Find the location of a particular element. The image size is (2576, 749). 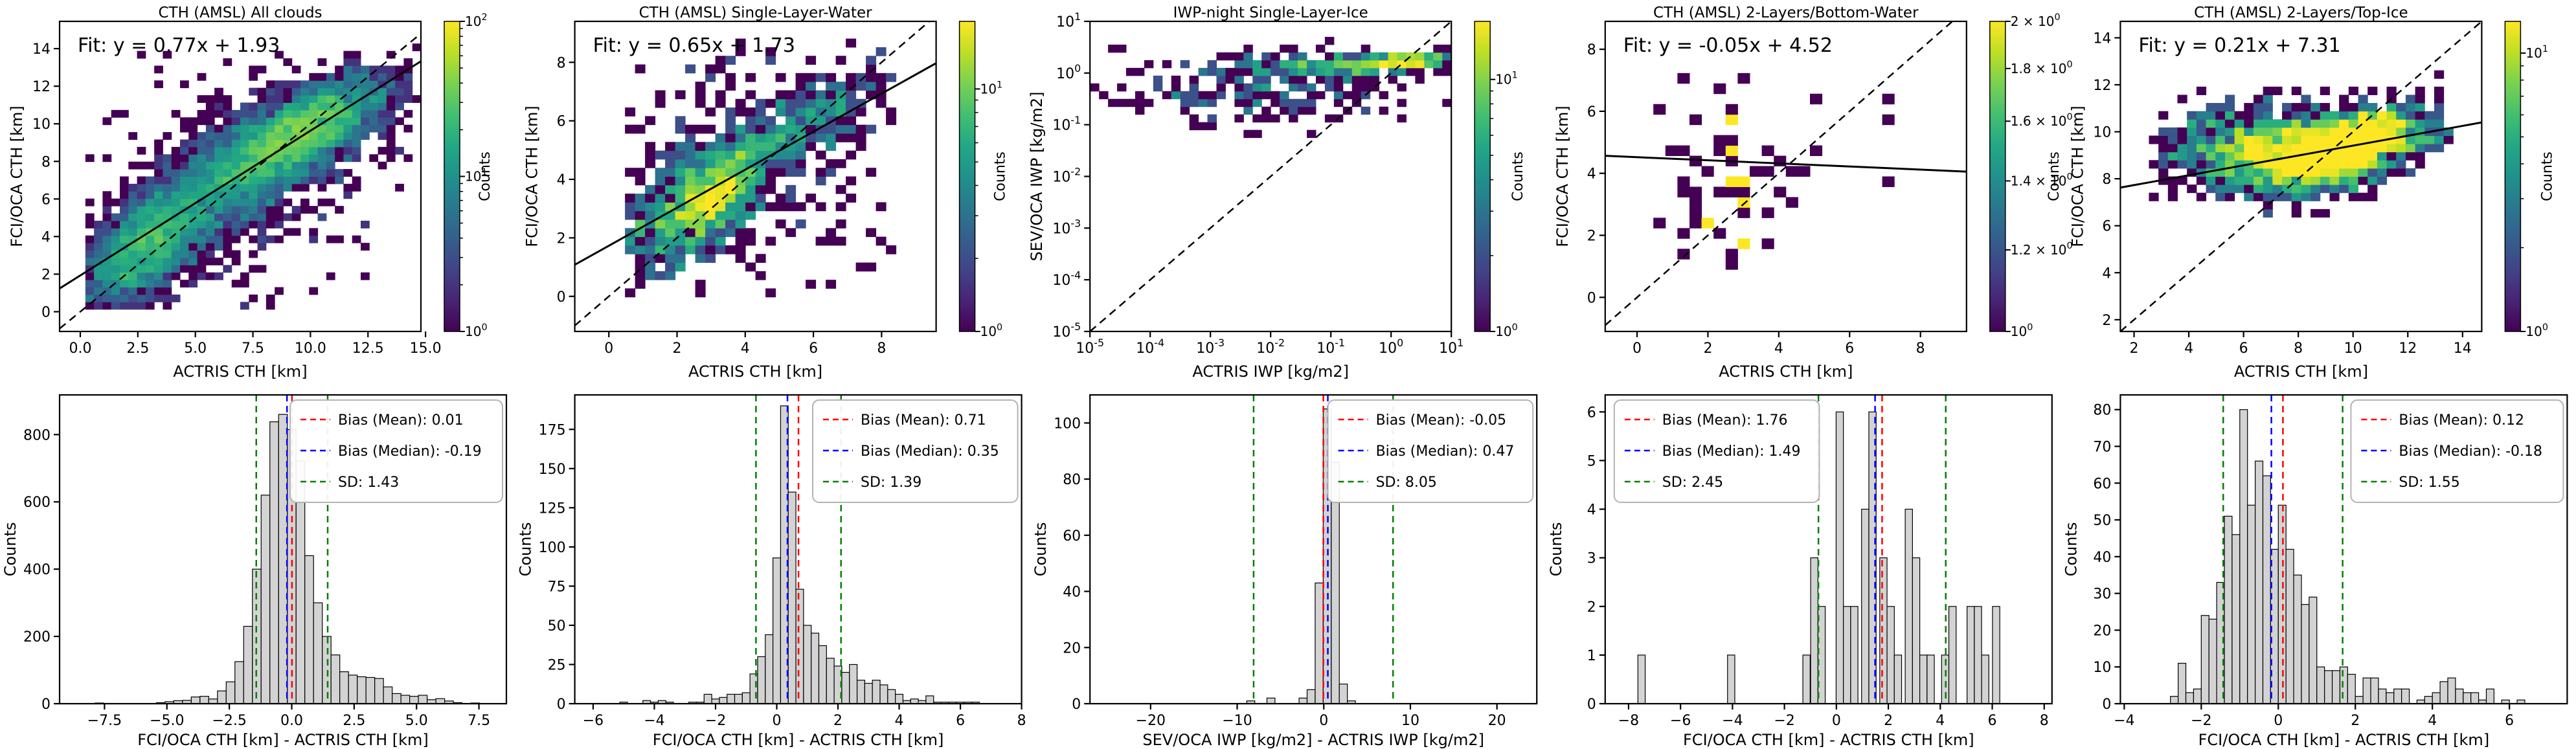

x-tick-label: 7.5 is located at coordinates (479, 721).